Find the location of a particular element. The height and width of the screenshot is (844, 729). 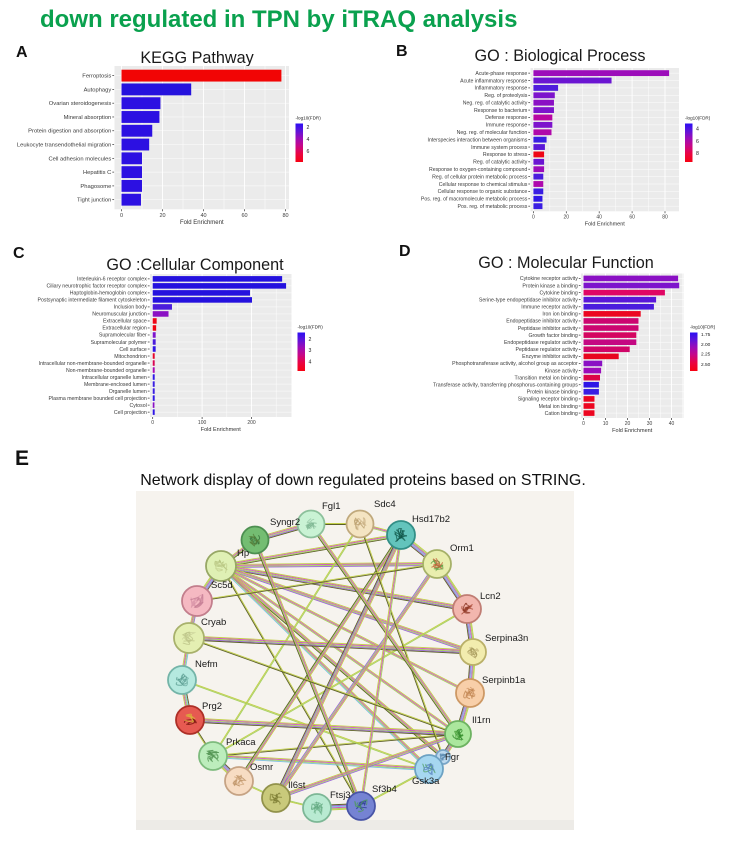

svg-text: Signaling receptor binding is located at coordinates (548, 400).